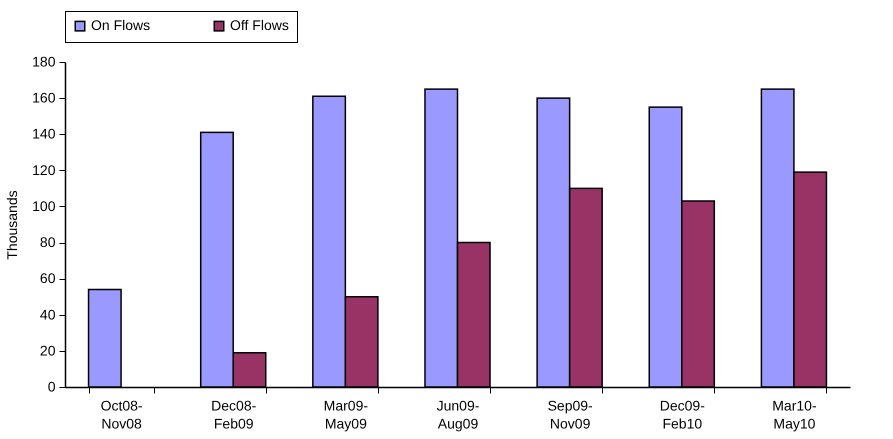  I want to click on y-tick-label: 180, so click(44, 62).